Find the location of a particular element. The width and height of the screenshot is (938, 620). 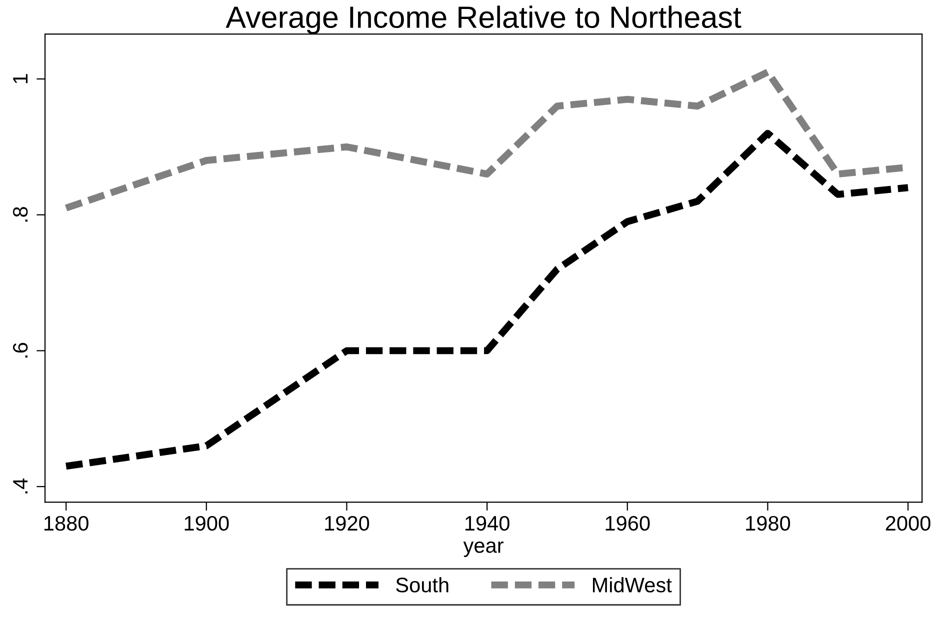

x-tick-label: 1960 is located at coordinates (628, 523).